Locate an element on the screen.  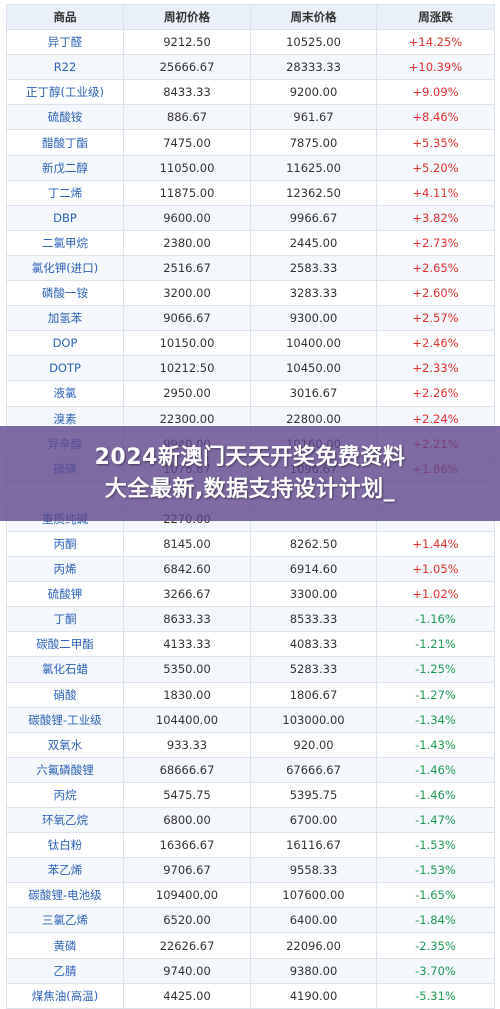
end-price: 103000.00 is located at coordinates (313, 719).